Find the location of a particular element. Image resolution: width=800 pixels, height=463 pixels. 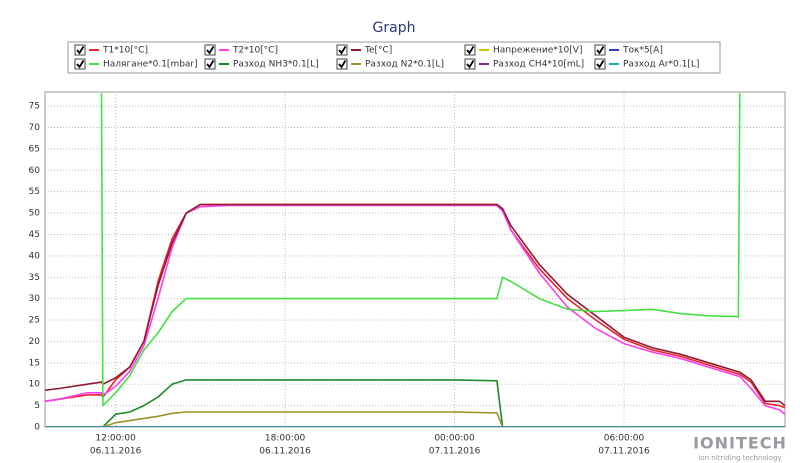

y-tick-label: 40 is located at coordinates (35, 256).